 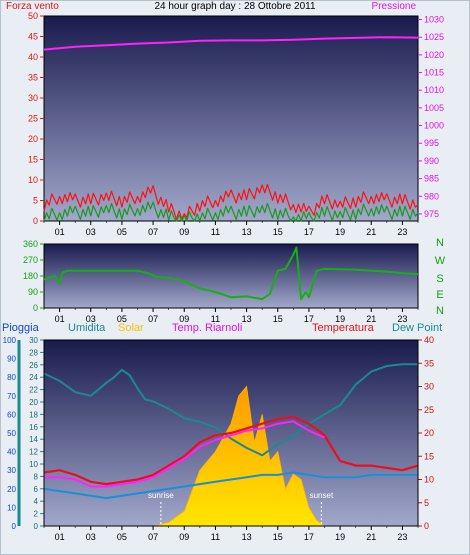 I want to click on umidita-tick-label: 30, so click(x=33, y=340).